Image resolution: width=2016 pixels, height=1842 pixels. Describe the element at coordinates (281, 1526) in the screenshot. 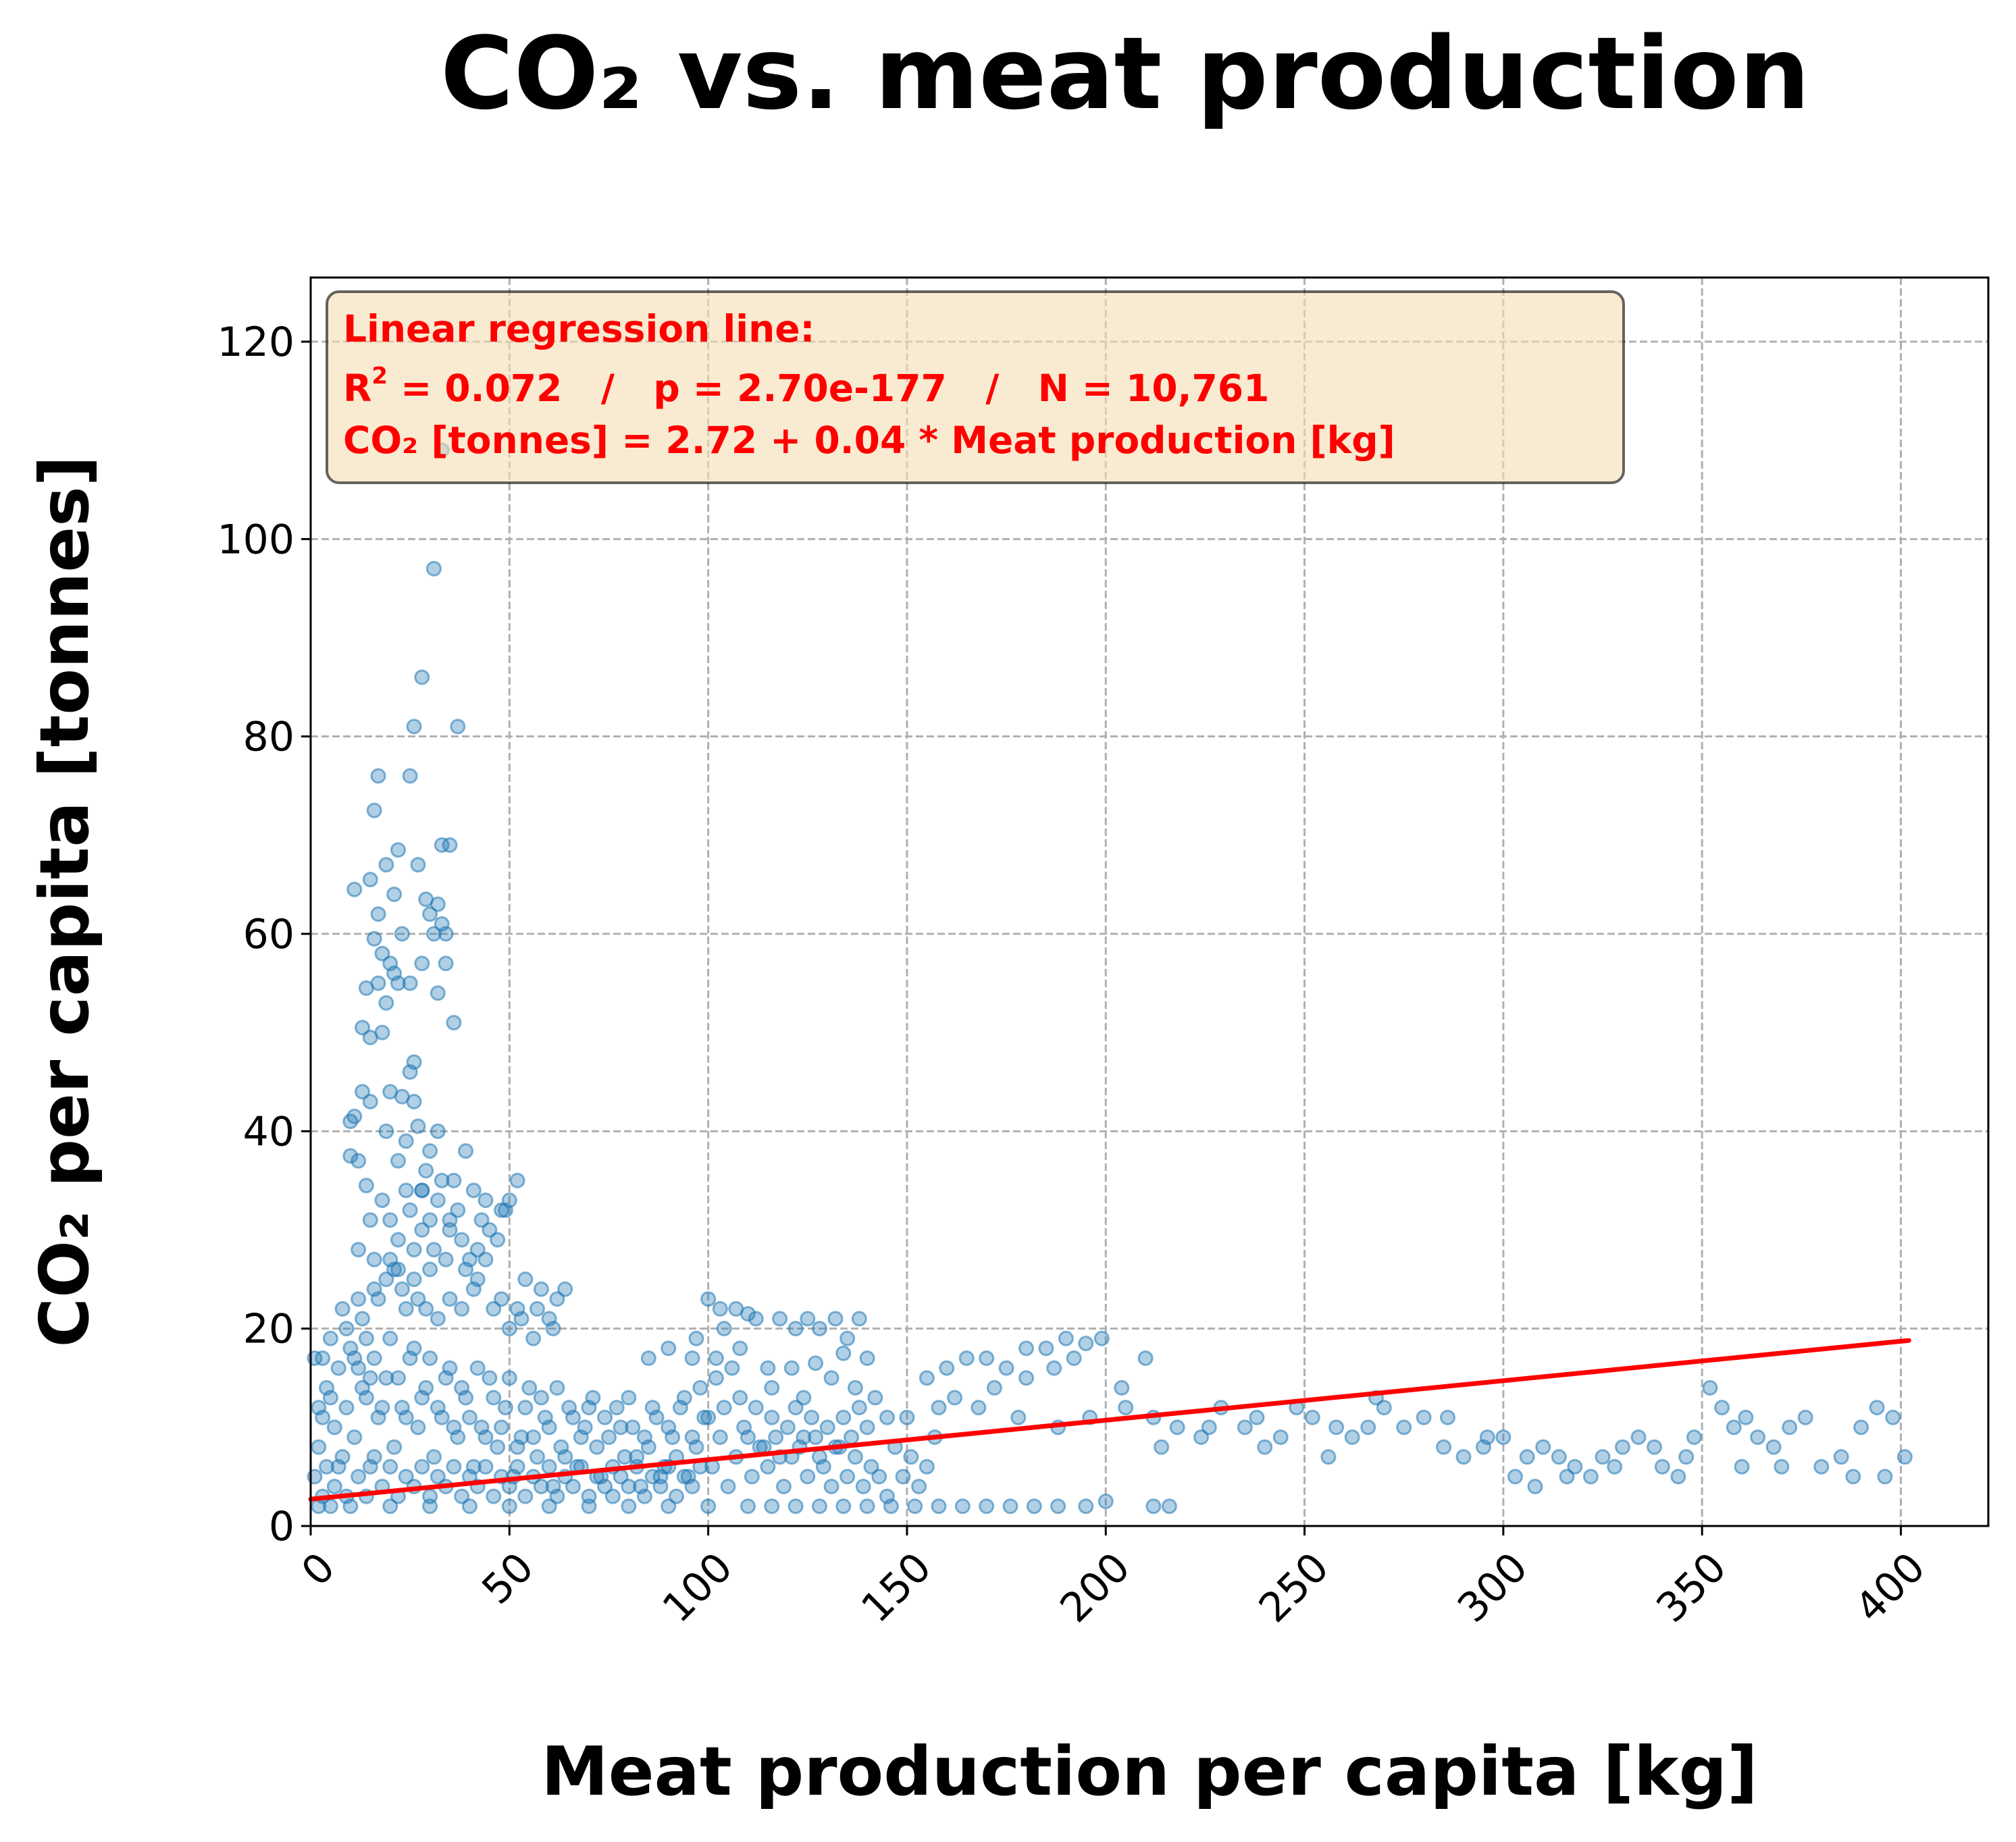

I see `y-tick-label: 0` at that location.